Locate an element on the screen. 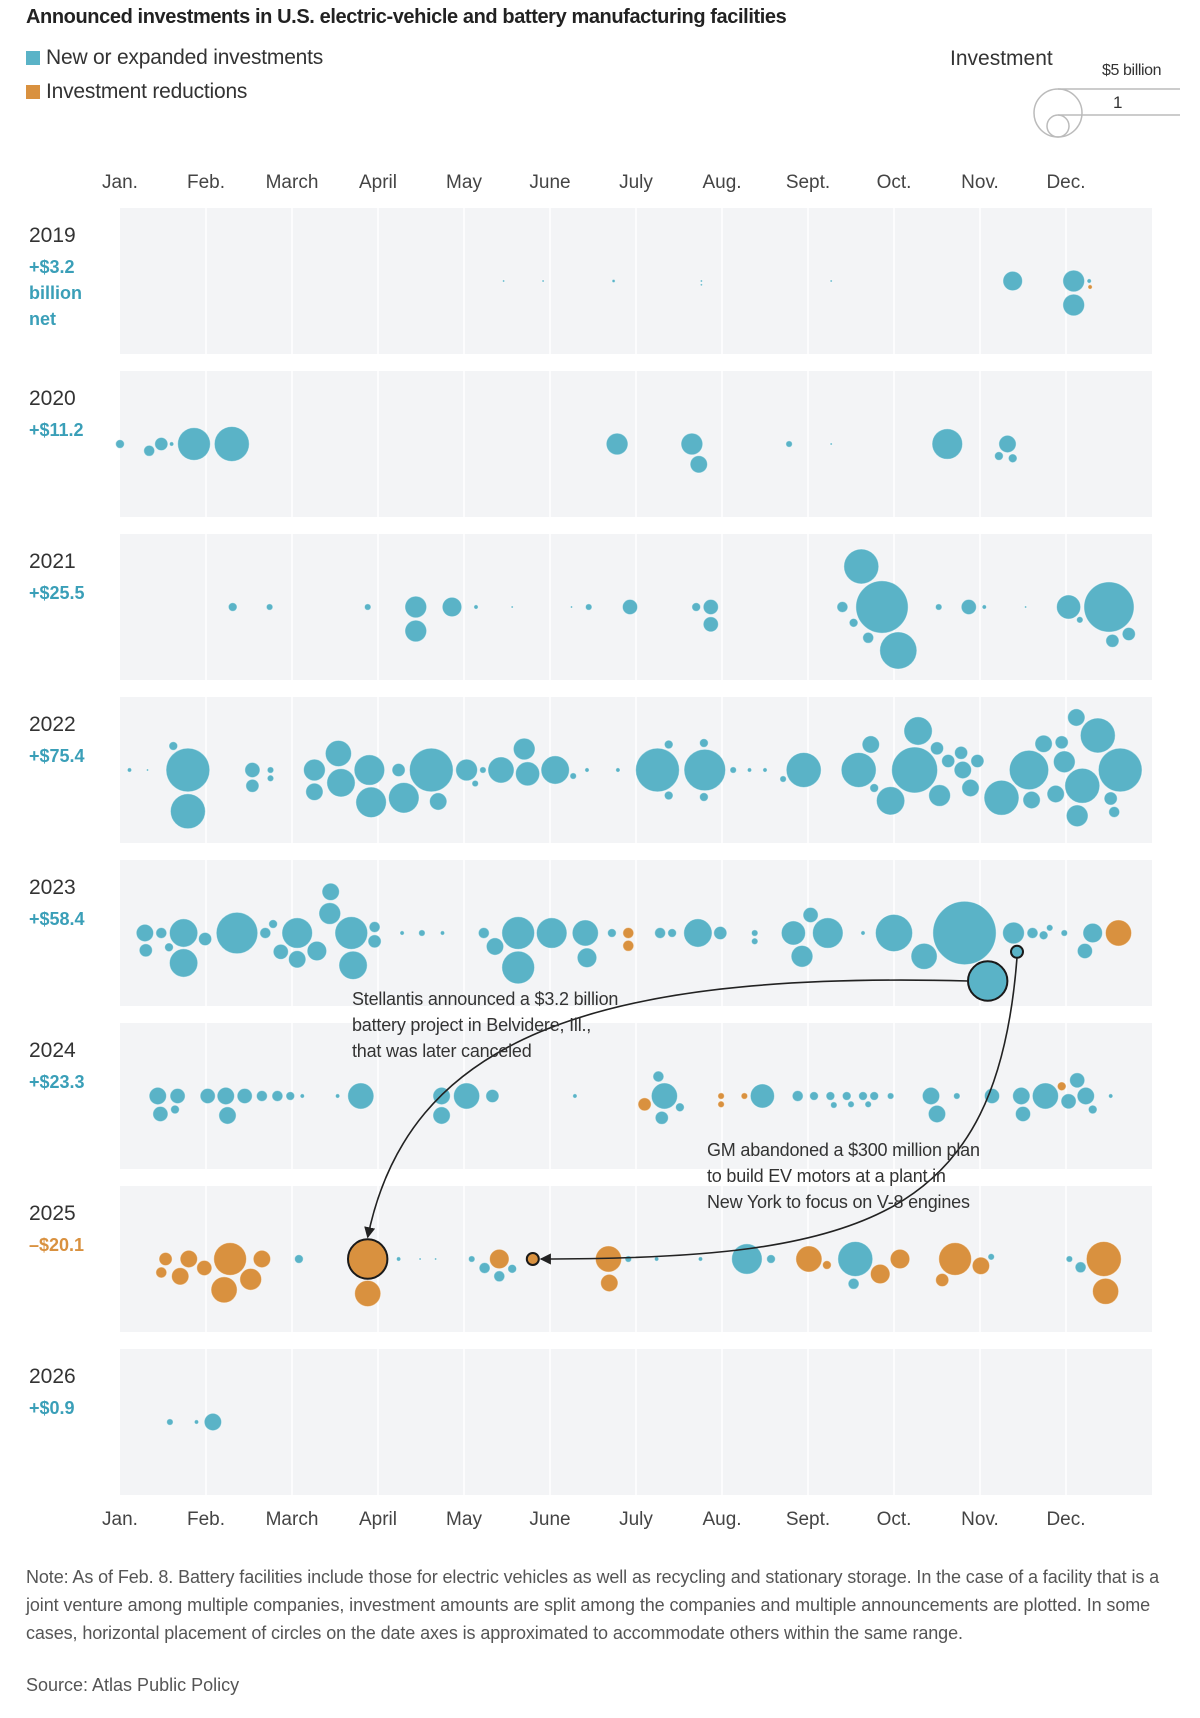 This screenshot has width=1200, height=1718. top-month-label: July is located at coordinates (636, 182).